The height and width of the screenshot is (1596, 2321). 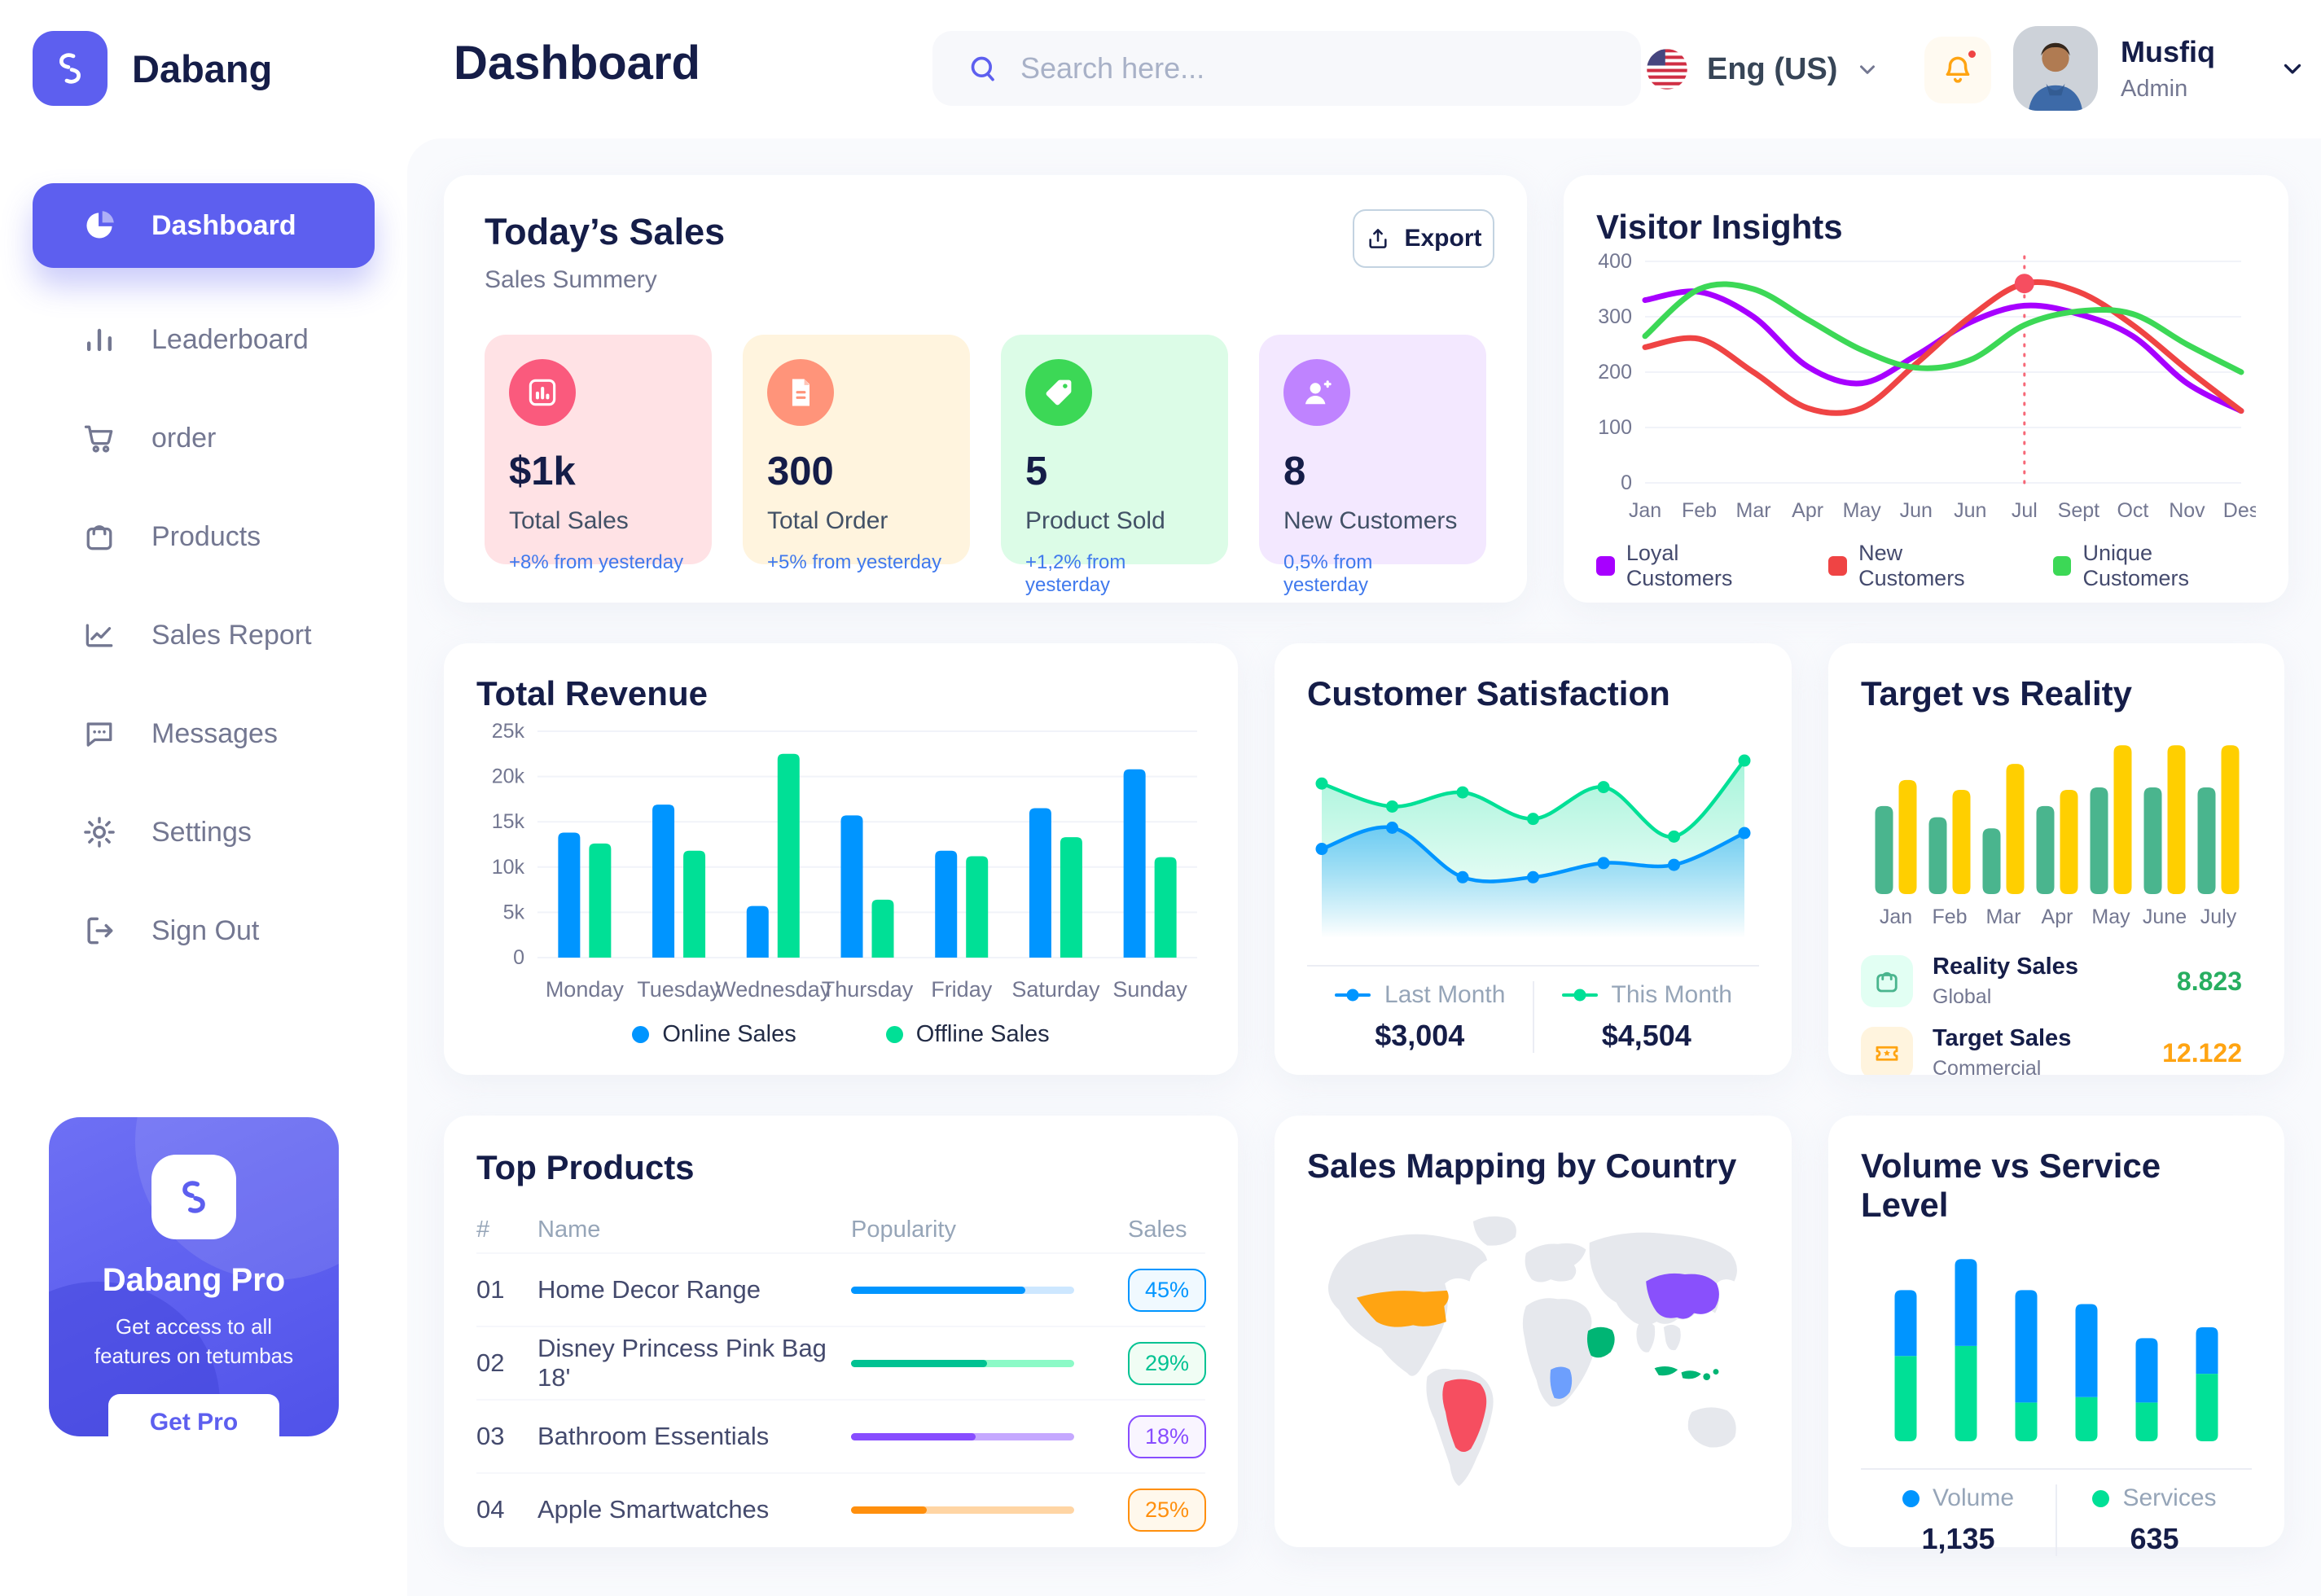 What do you see at coordinates (99, 832) in the screenshot?
I see `gear-icon` at bounding box center [99, 832].